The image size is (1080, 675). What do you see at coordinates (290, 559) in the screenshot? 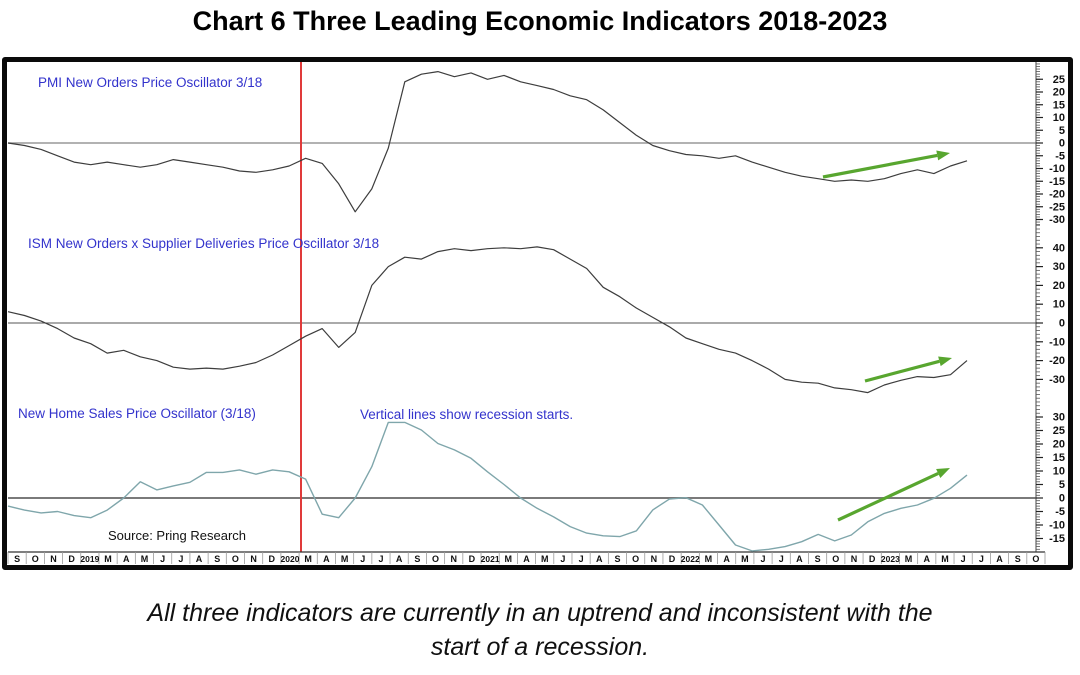
I see `x-tick-label: 2020` at bounding box center [290, 559].